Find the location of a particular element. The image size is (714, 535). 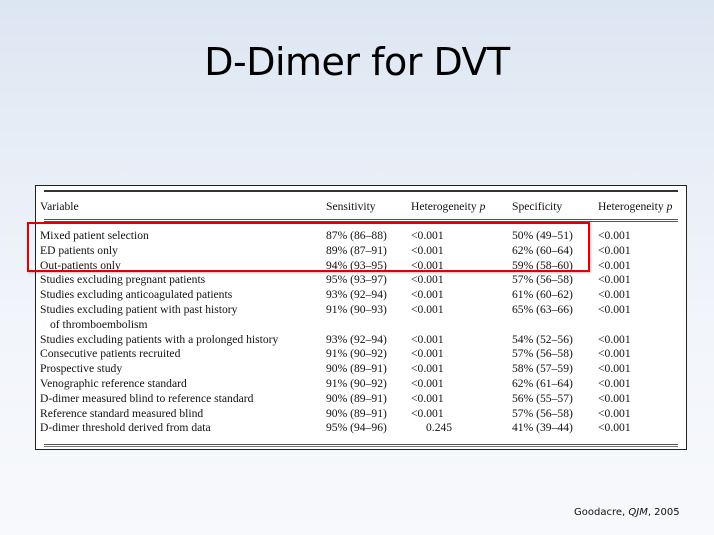

row-variable: Out-patients only is located at coordinates (80, 265).